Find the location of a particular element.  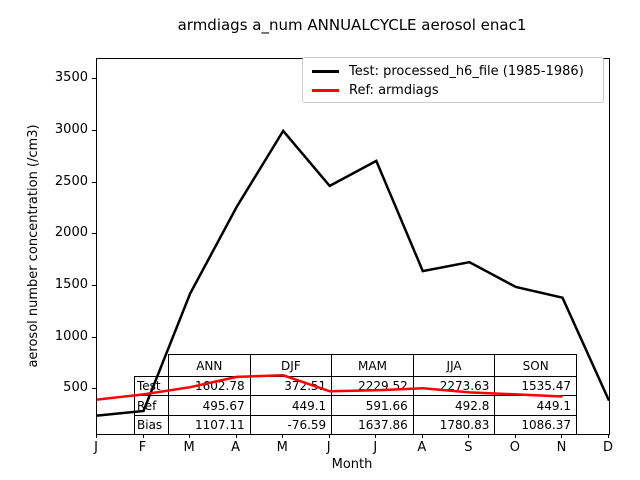

y-tick-label: 3000 is located at coordinates (71, 129).